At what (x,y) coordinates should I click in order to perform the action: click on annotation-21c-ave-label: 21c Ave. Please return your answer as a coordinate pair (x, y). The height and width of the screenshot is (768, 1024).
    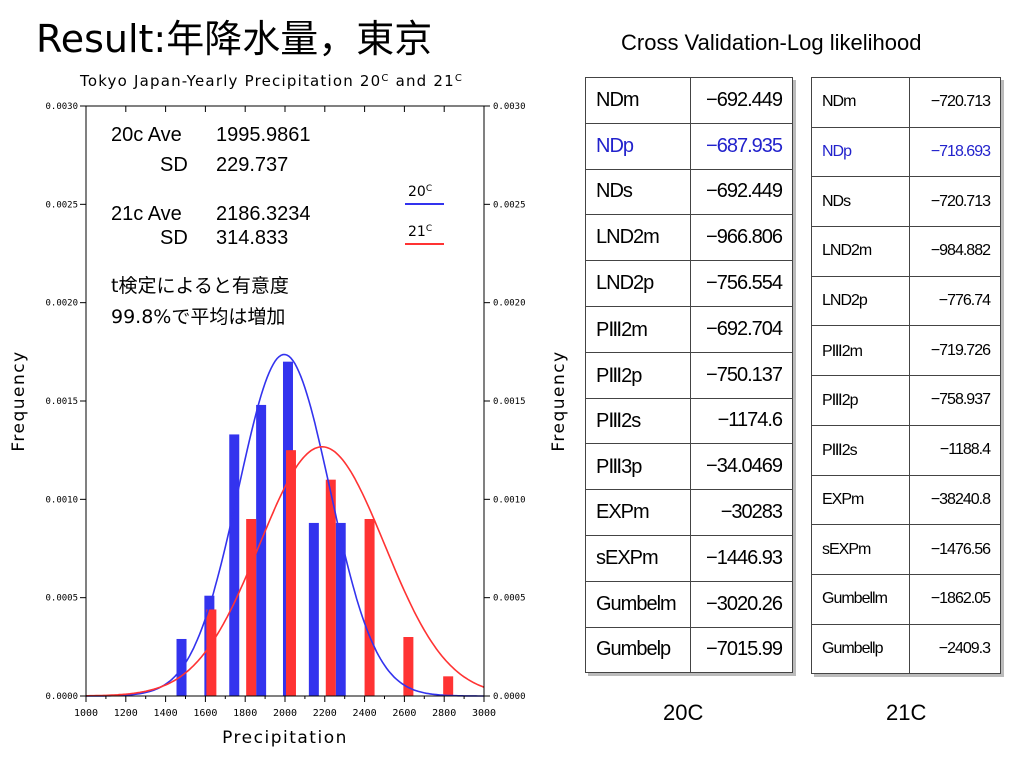
    Looking at the image, I should click on (146, 214).